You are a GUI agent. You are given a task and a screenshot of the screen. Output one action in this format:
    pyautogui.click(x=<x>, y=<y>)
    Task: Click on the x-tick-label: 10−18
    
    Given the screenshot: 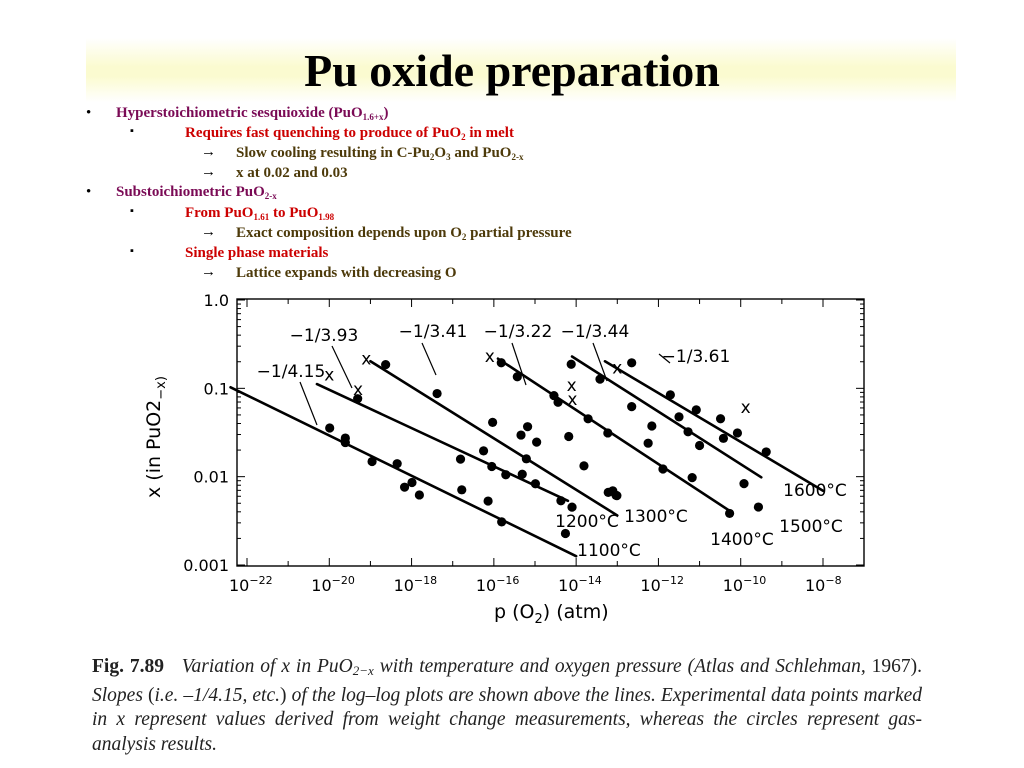 What is the action you would take?
    pyautogui.click(x=416, y=584)
    